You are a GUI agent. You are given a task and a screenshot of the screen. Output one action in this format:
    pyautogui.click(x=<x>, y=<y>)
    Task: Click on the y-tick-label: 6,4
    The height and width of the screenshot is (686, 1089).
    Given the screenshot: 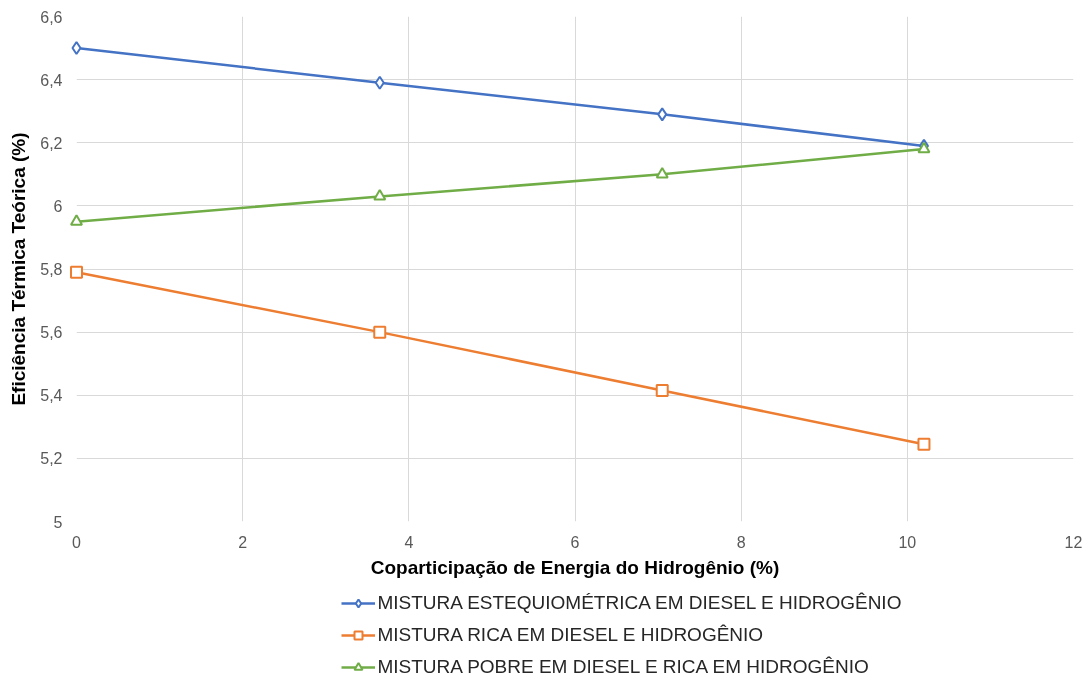 What is the action you would take?
    pyautogui.click(x=51, y=80)
    